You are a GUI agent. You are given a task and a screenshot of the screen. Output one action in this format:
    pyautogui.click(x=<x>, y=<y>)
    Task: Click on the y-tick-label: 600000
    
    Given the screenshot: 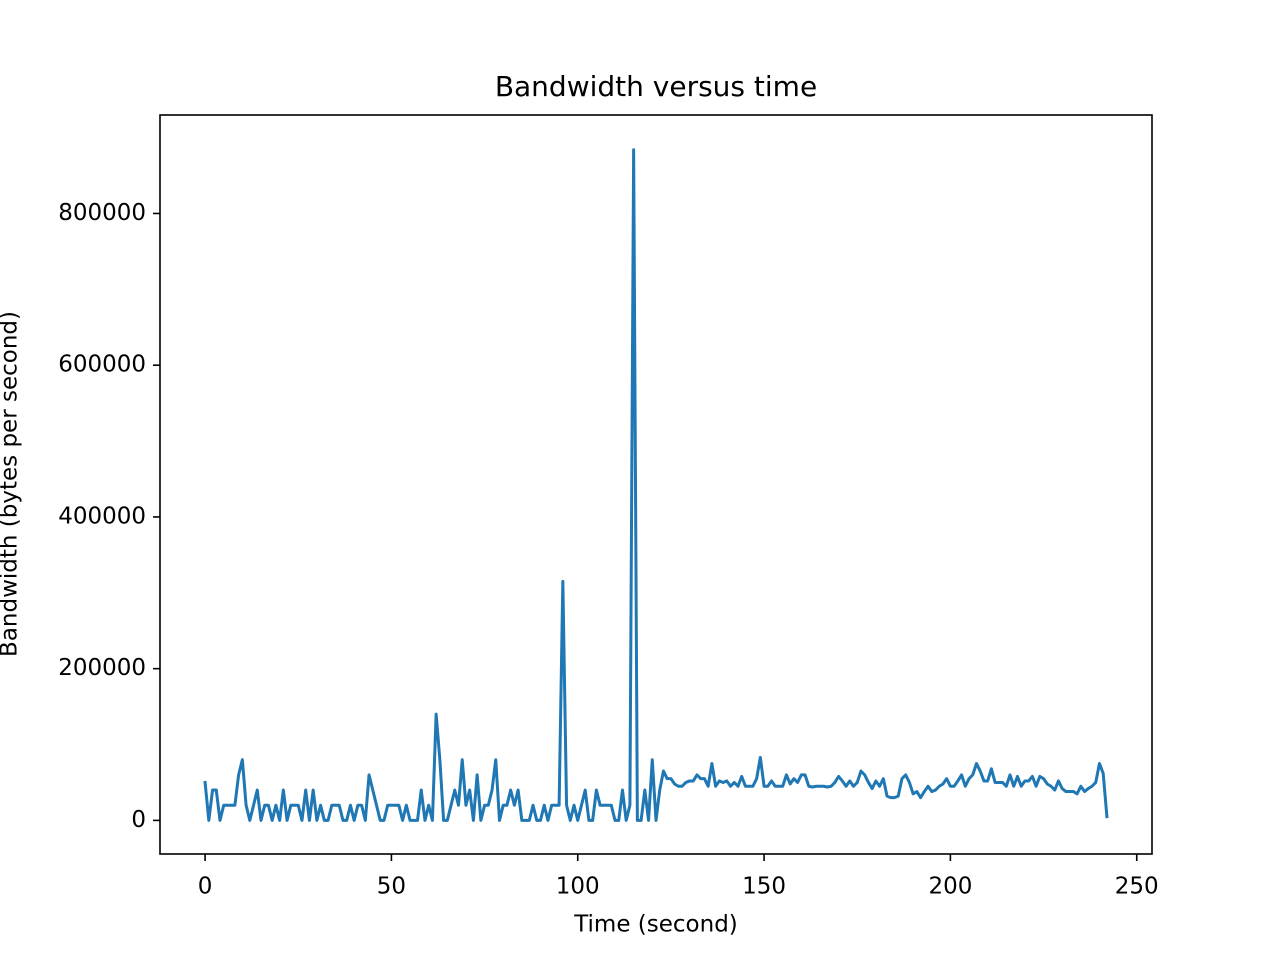 What is the action you would take?
    pyautogui.click(x=102, y=365)
    